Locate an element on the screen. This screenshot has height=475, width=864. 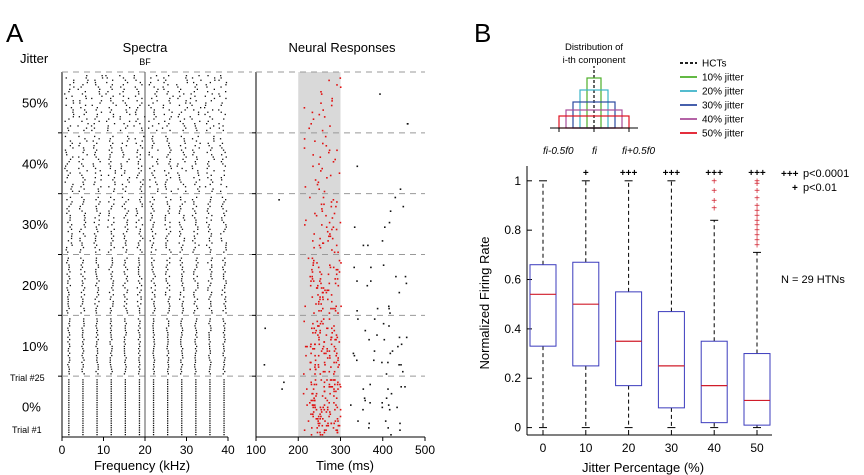
x-tick-label: 30 is located at coordinates (672, 448).